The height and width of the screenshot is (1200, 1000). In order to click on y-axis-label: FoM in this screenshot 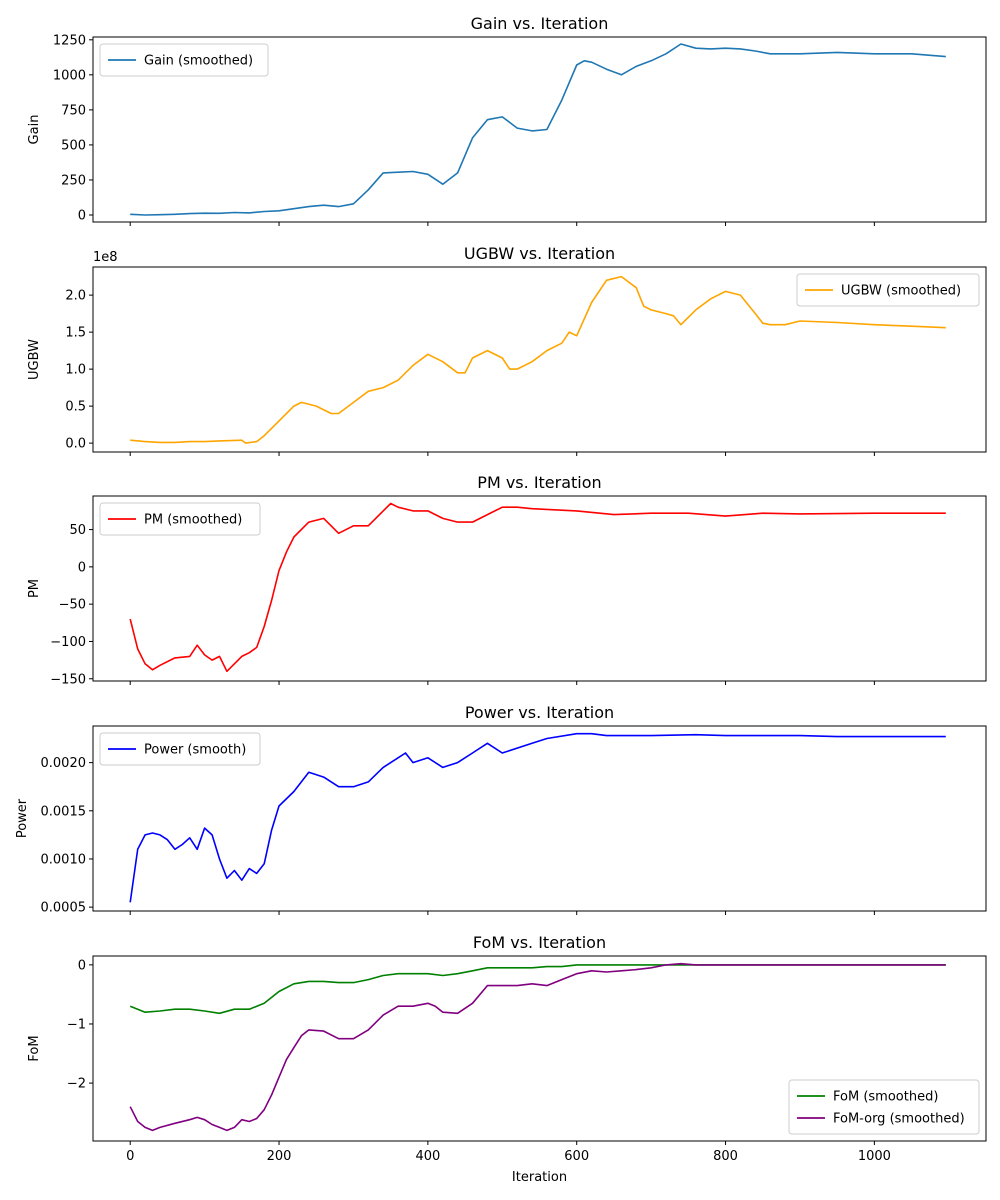, I will do `click(34, 1048)`.